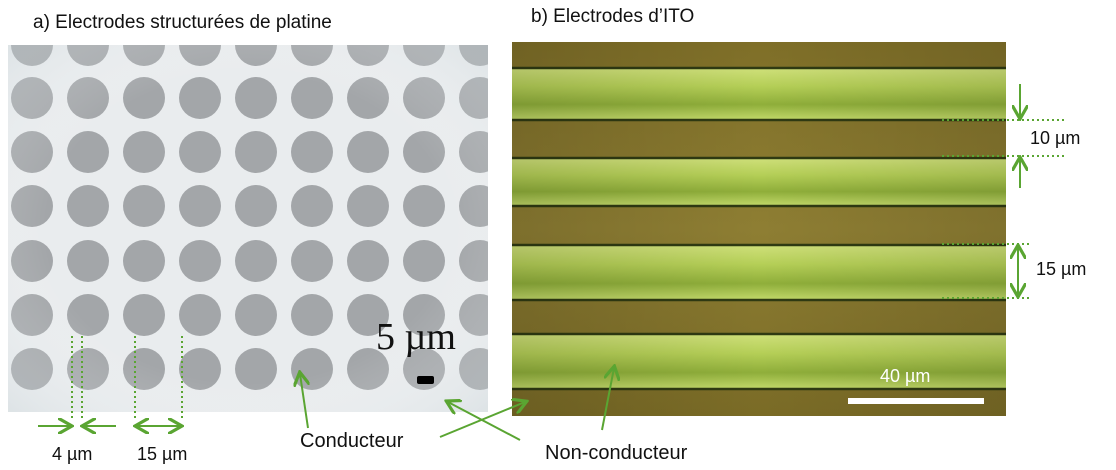  Describe the element at coordinates (613, 16) in the screenshot. I see `caption-panel-b: b) Electrodes d’ITO` at that location.